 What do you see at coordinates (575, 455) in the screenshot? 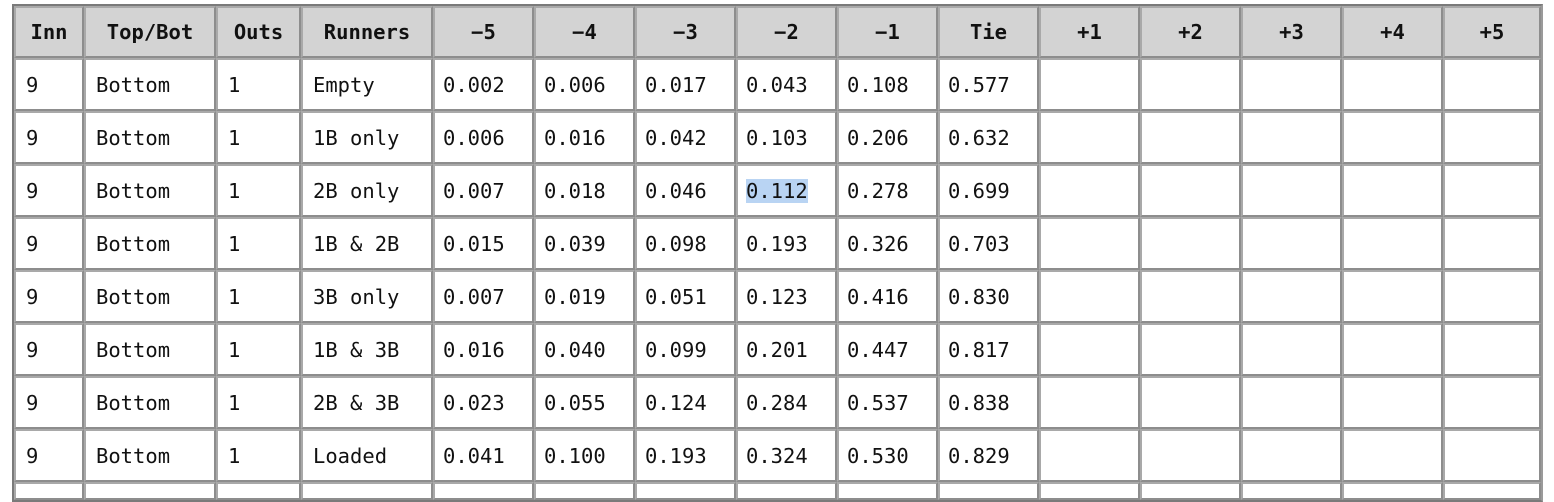
I see `probability-value: 0.100` at bounding box center [575, 455].